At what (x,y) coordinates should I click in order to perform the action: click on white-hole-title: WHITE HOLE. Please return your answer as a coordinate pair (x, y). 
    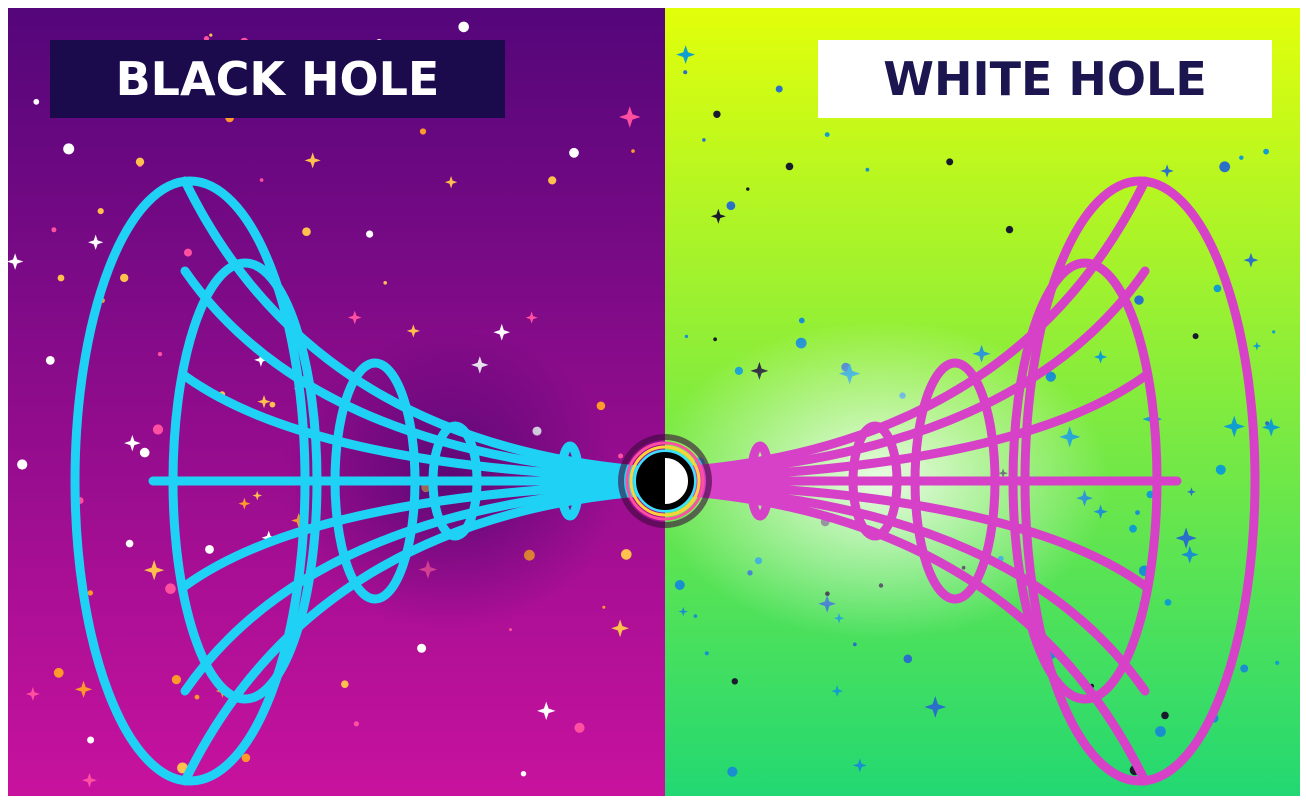
    Looking at the image, I should click on (1045, 79).